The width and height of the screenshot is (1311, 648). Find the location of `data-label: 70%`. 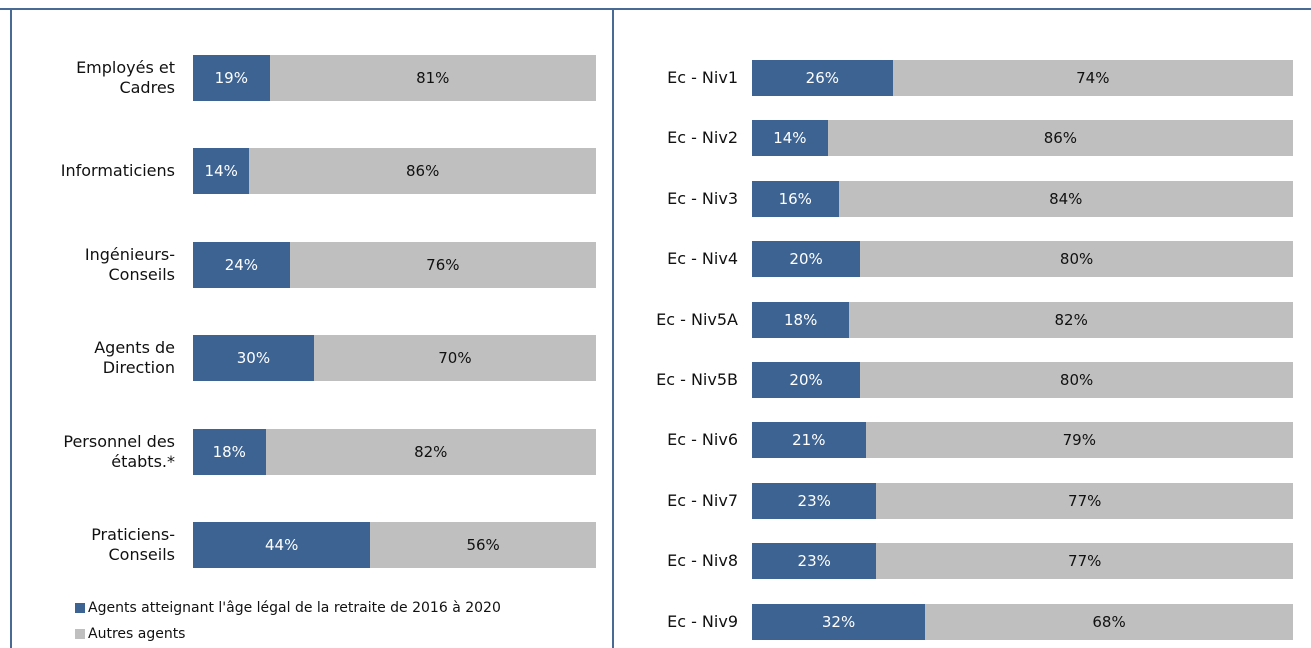

data-label: 70% is located at coordinates (455, 358).